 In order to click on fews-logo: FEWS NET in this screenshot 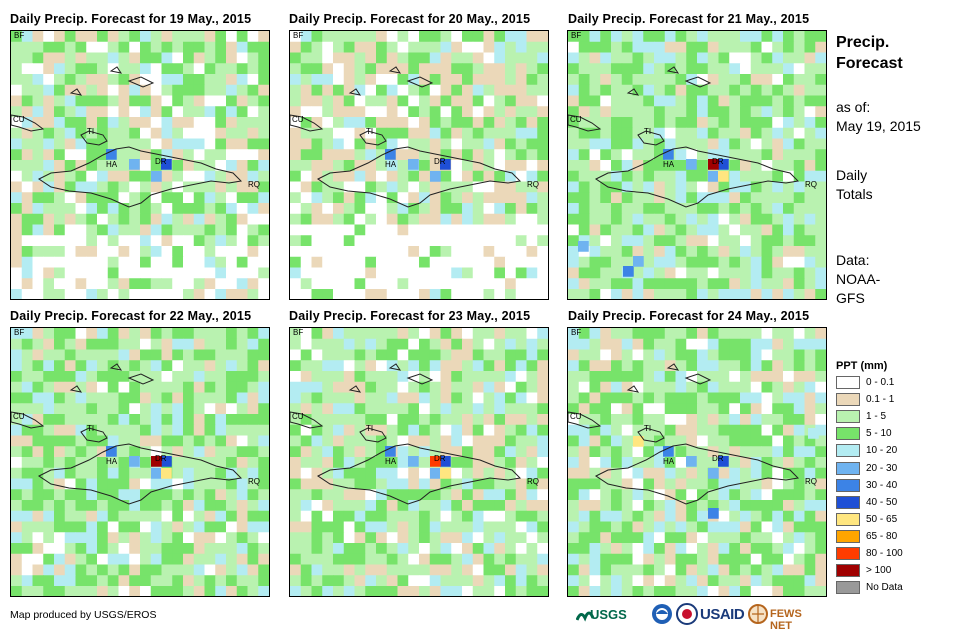, I will do `click(787, 616)`.